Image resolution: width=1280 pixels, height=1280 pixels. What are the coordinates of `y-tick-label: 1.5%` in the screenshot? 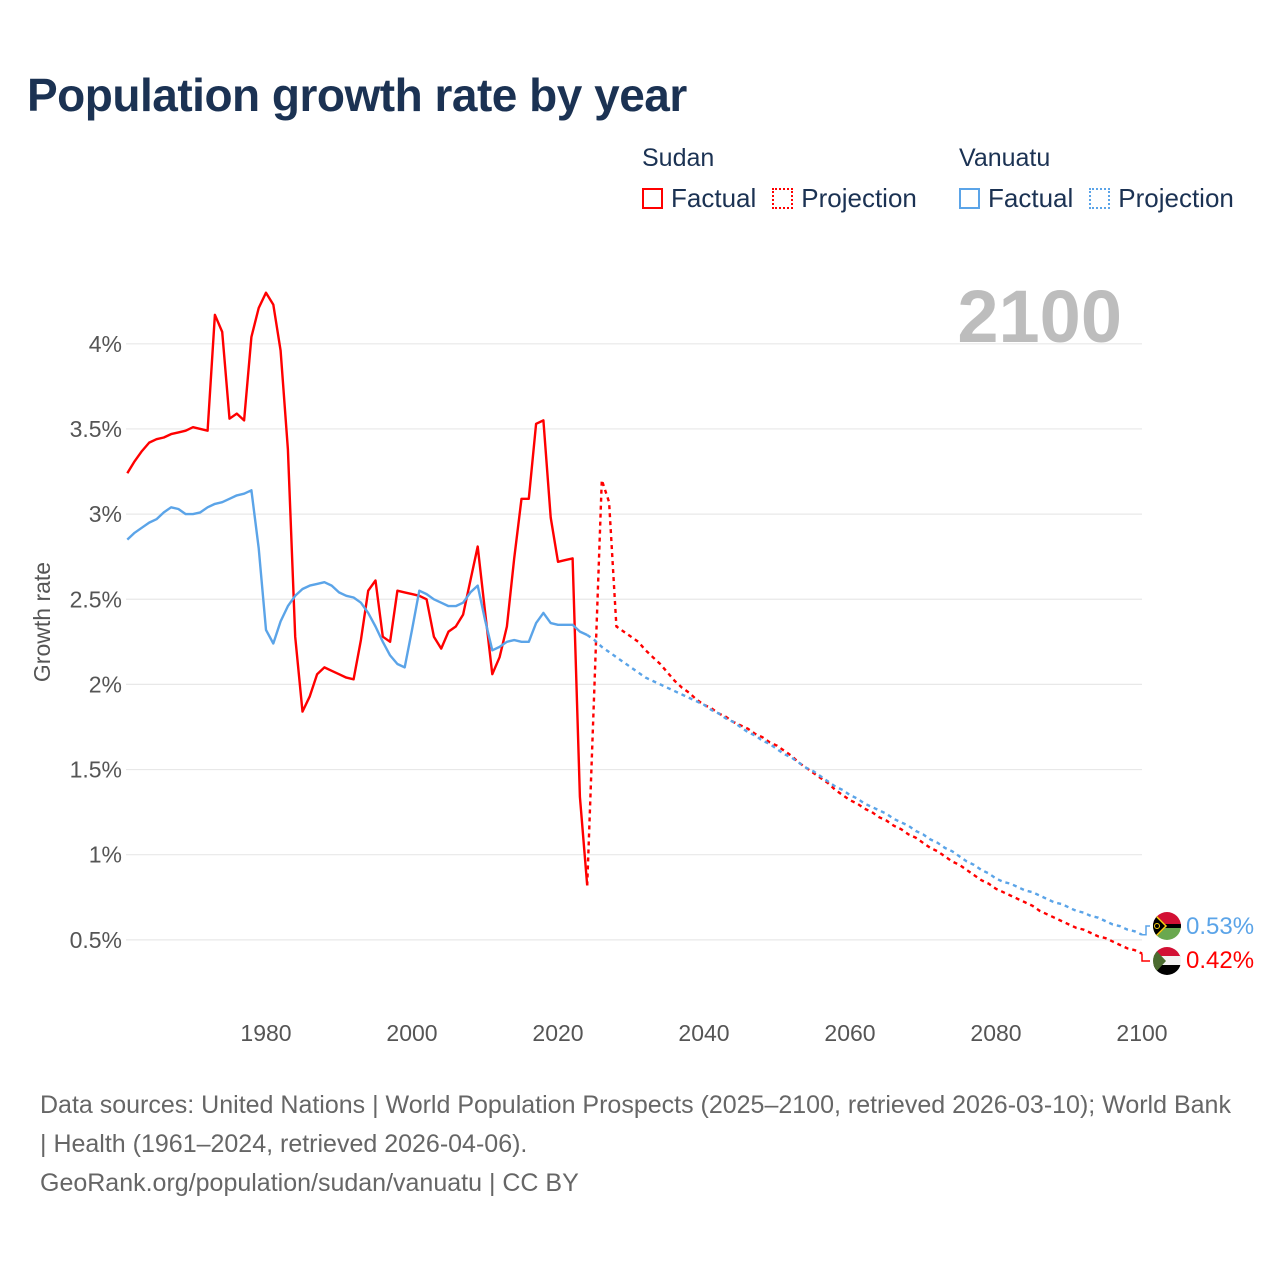 It's located at (96, 770).